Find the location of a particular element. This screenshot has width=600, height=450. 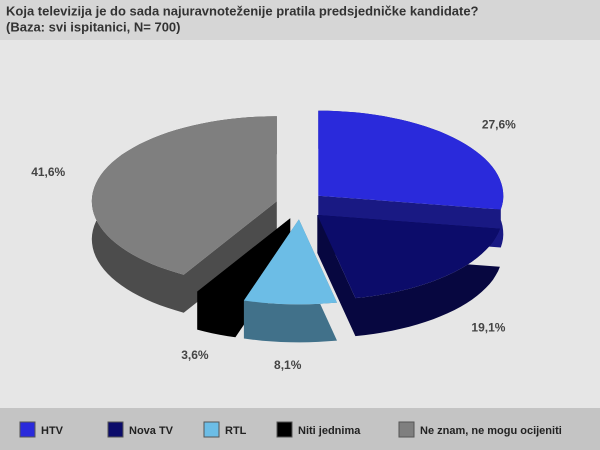

slice-side is located at coordinates (290, 281).